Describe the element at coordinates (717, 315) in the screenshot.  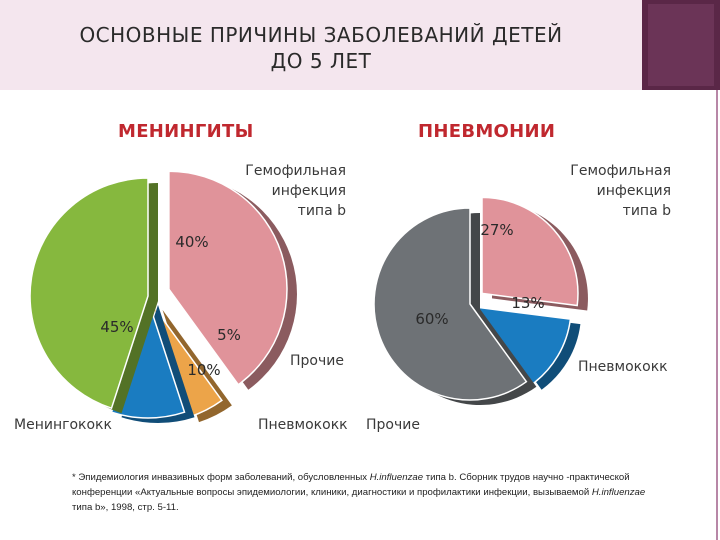
I see `right-divider-line` at that location.